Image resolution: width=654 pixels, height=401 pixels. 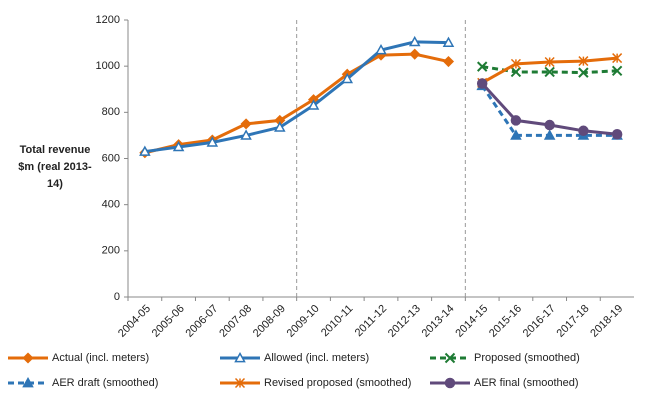 I want to click on y-tick-label: 1000, so click(x=108, y=66).